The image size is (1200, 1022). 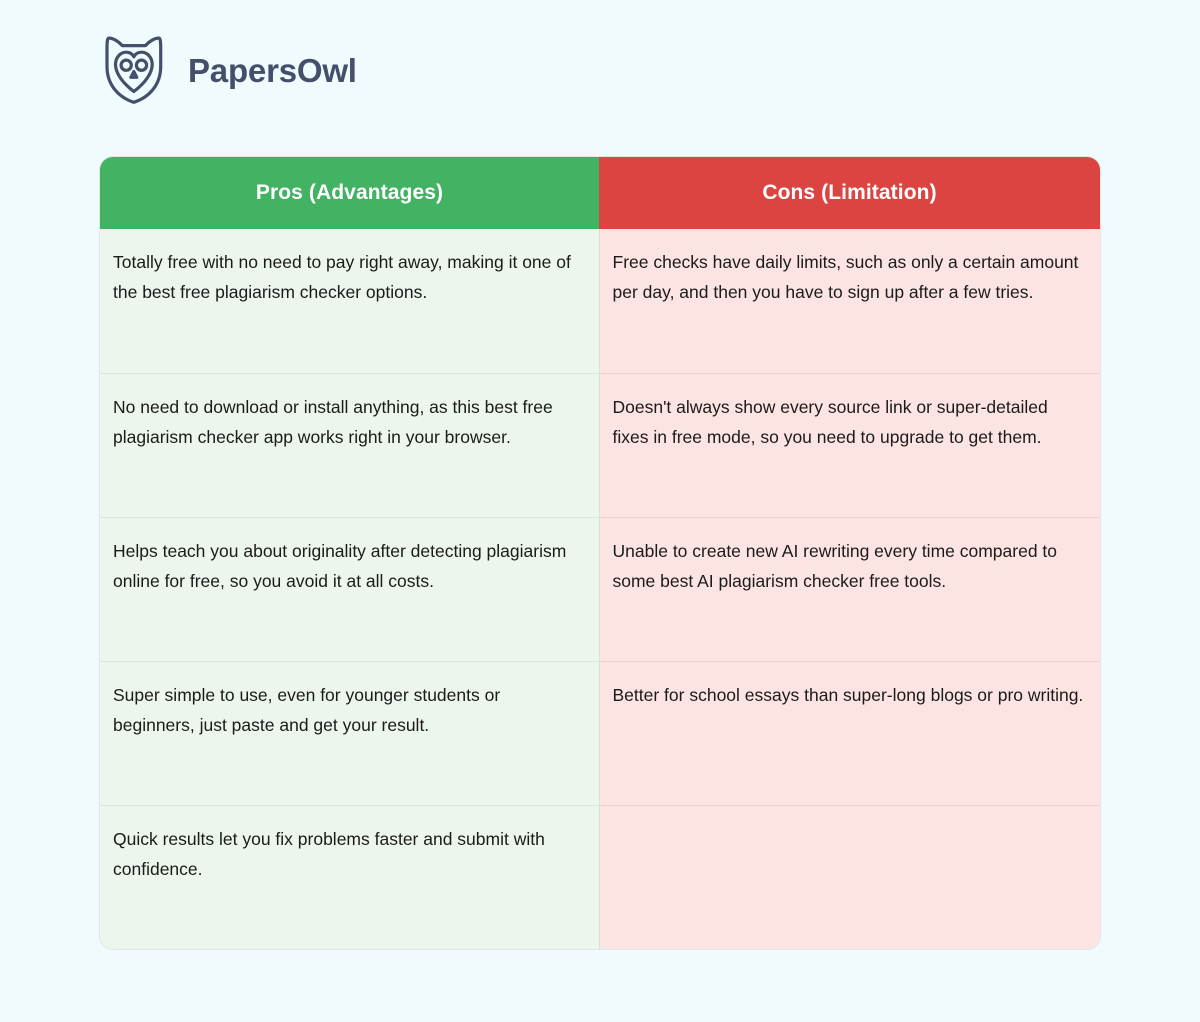 I want to click on brand-logo: PapersOwl, so click(x=228, y=70).